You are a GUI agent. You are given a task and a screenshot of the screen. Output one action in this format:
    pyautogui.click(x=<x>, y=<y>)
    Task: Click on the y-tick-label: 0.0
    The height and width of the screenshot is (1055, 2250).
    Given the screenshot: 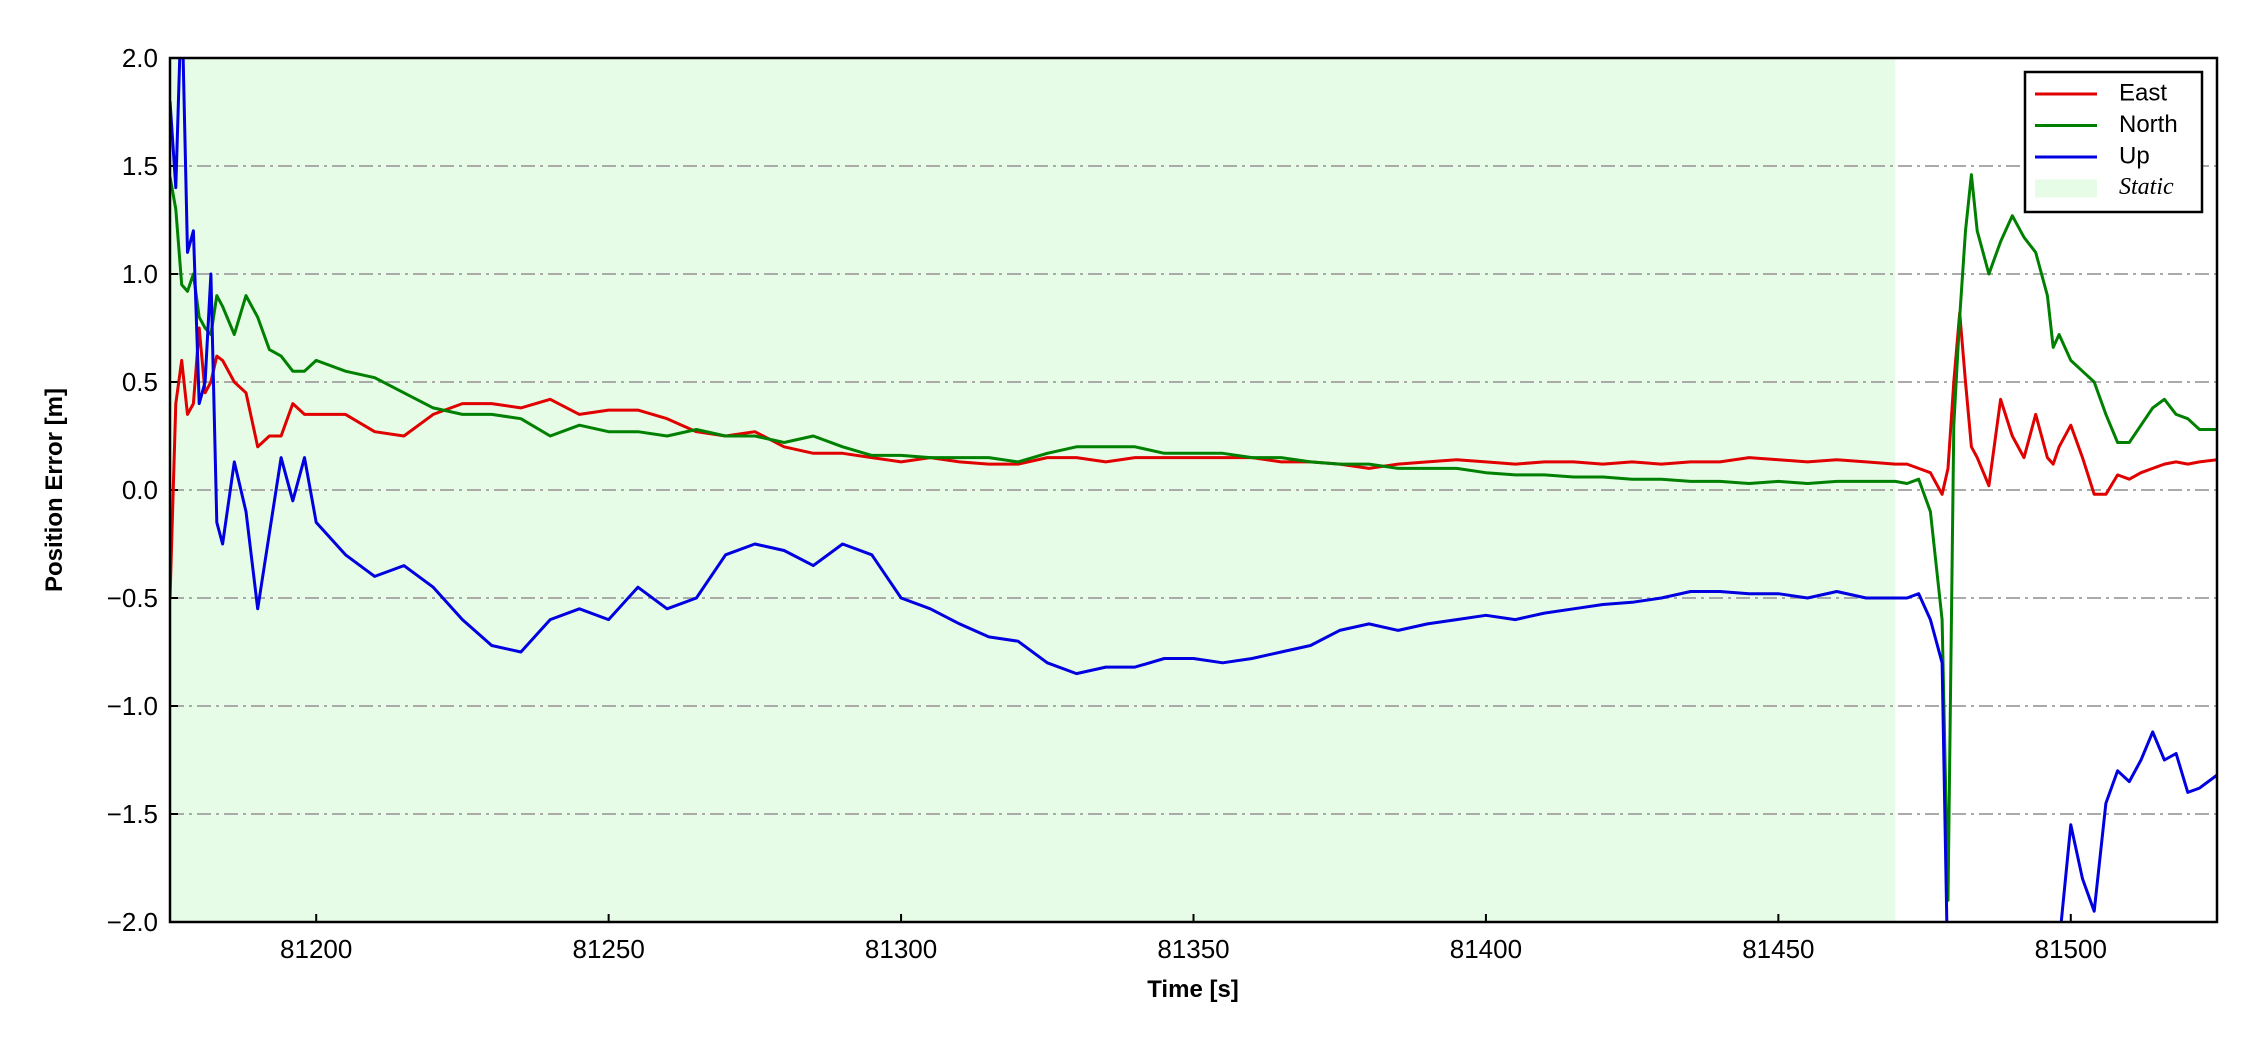 What is the action you would take?
    pyautogui.click(x=140, y=490)
    